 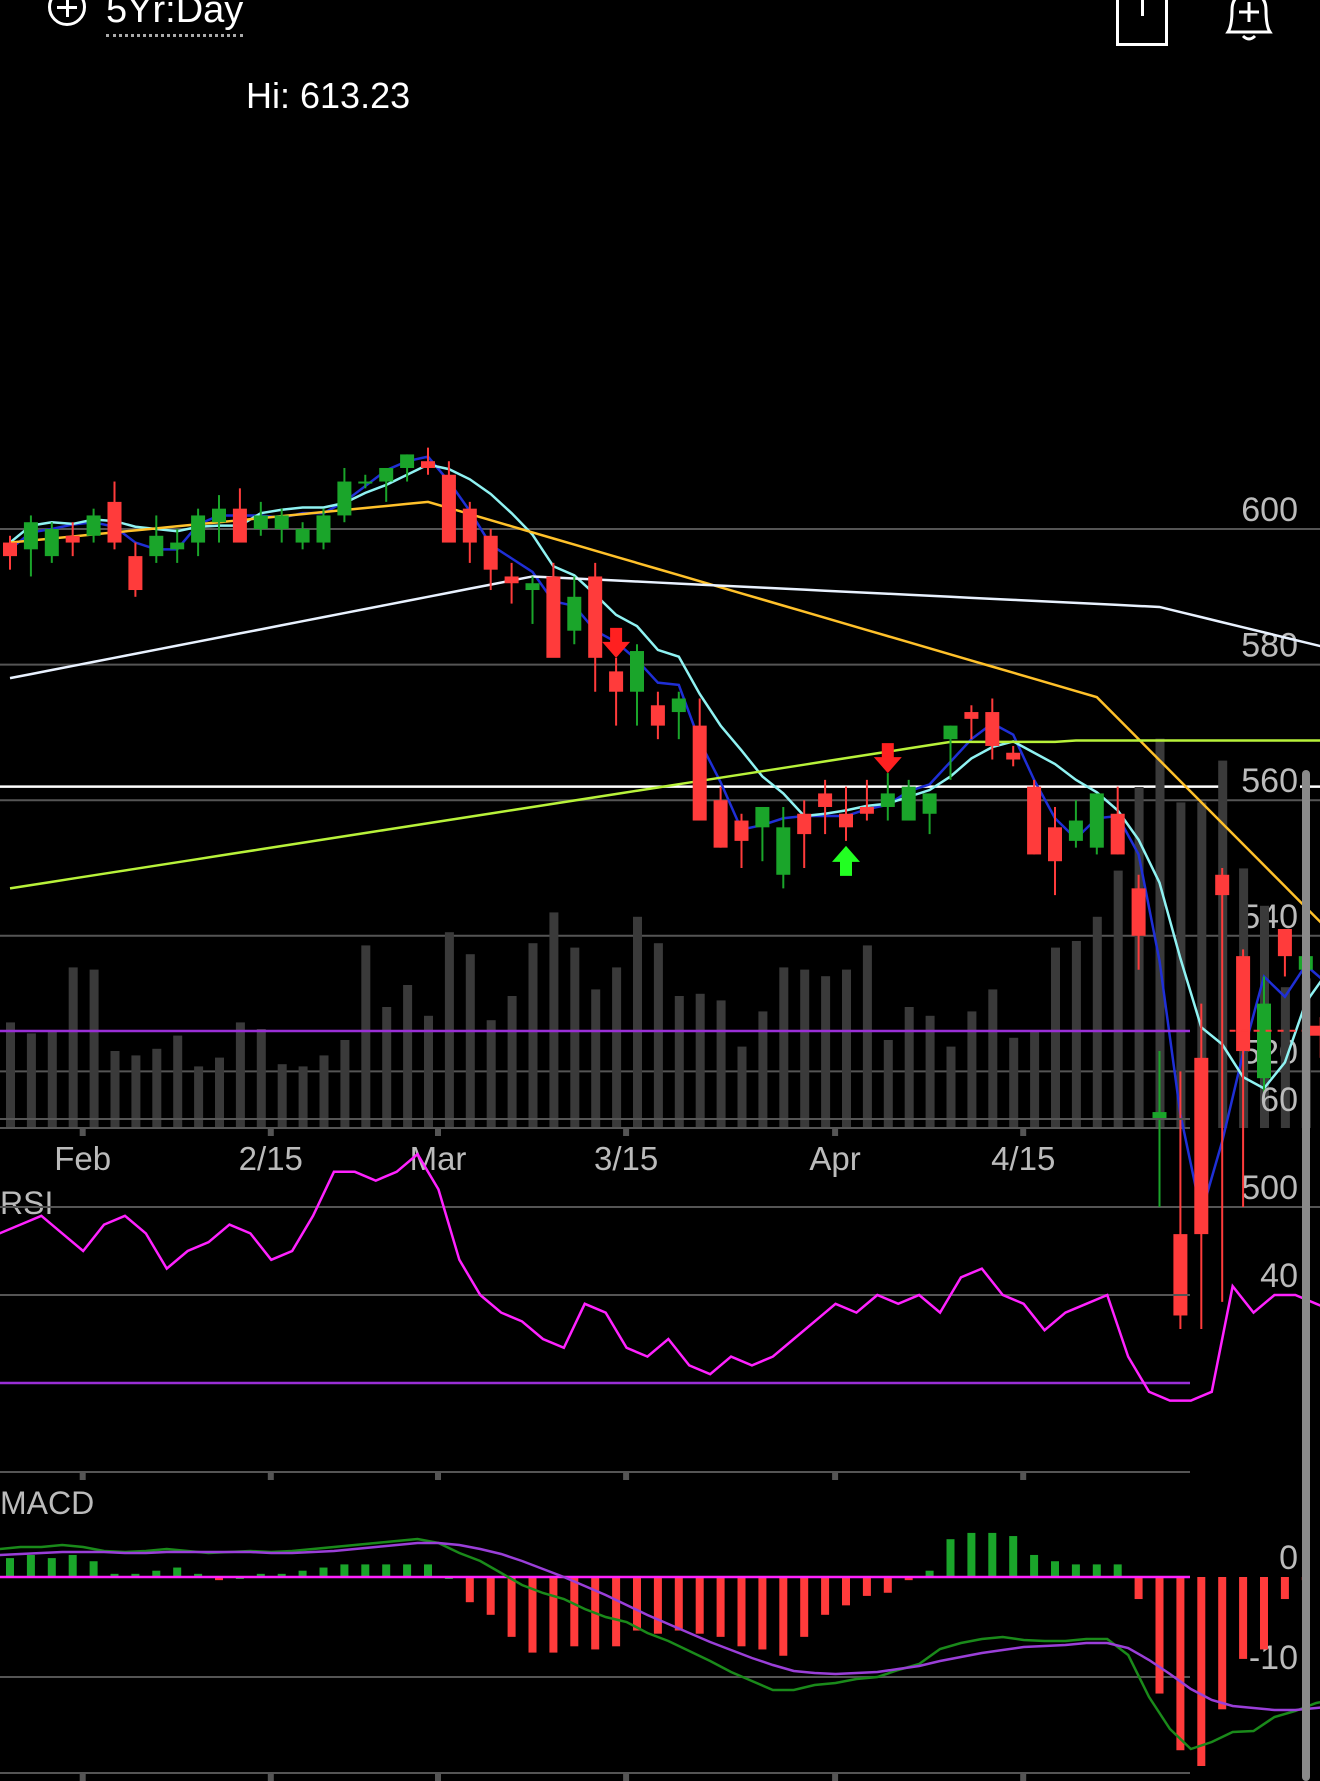 I want to click on sell-arrow-icon, so click(x=888, y=758).